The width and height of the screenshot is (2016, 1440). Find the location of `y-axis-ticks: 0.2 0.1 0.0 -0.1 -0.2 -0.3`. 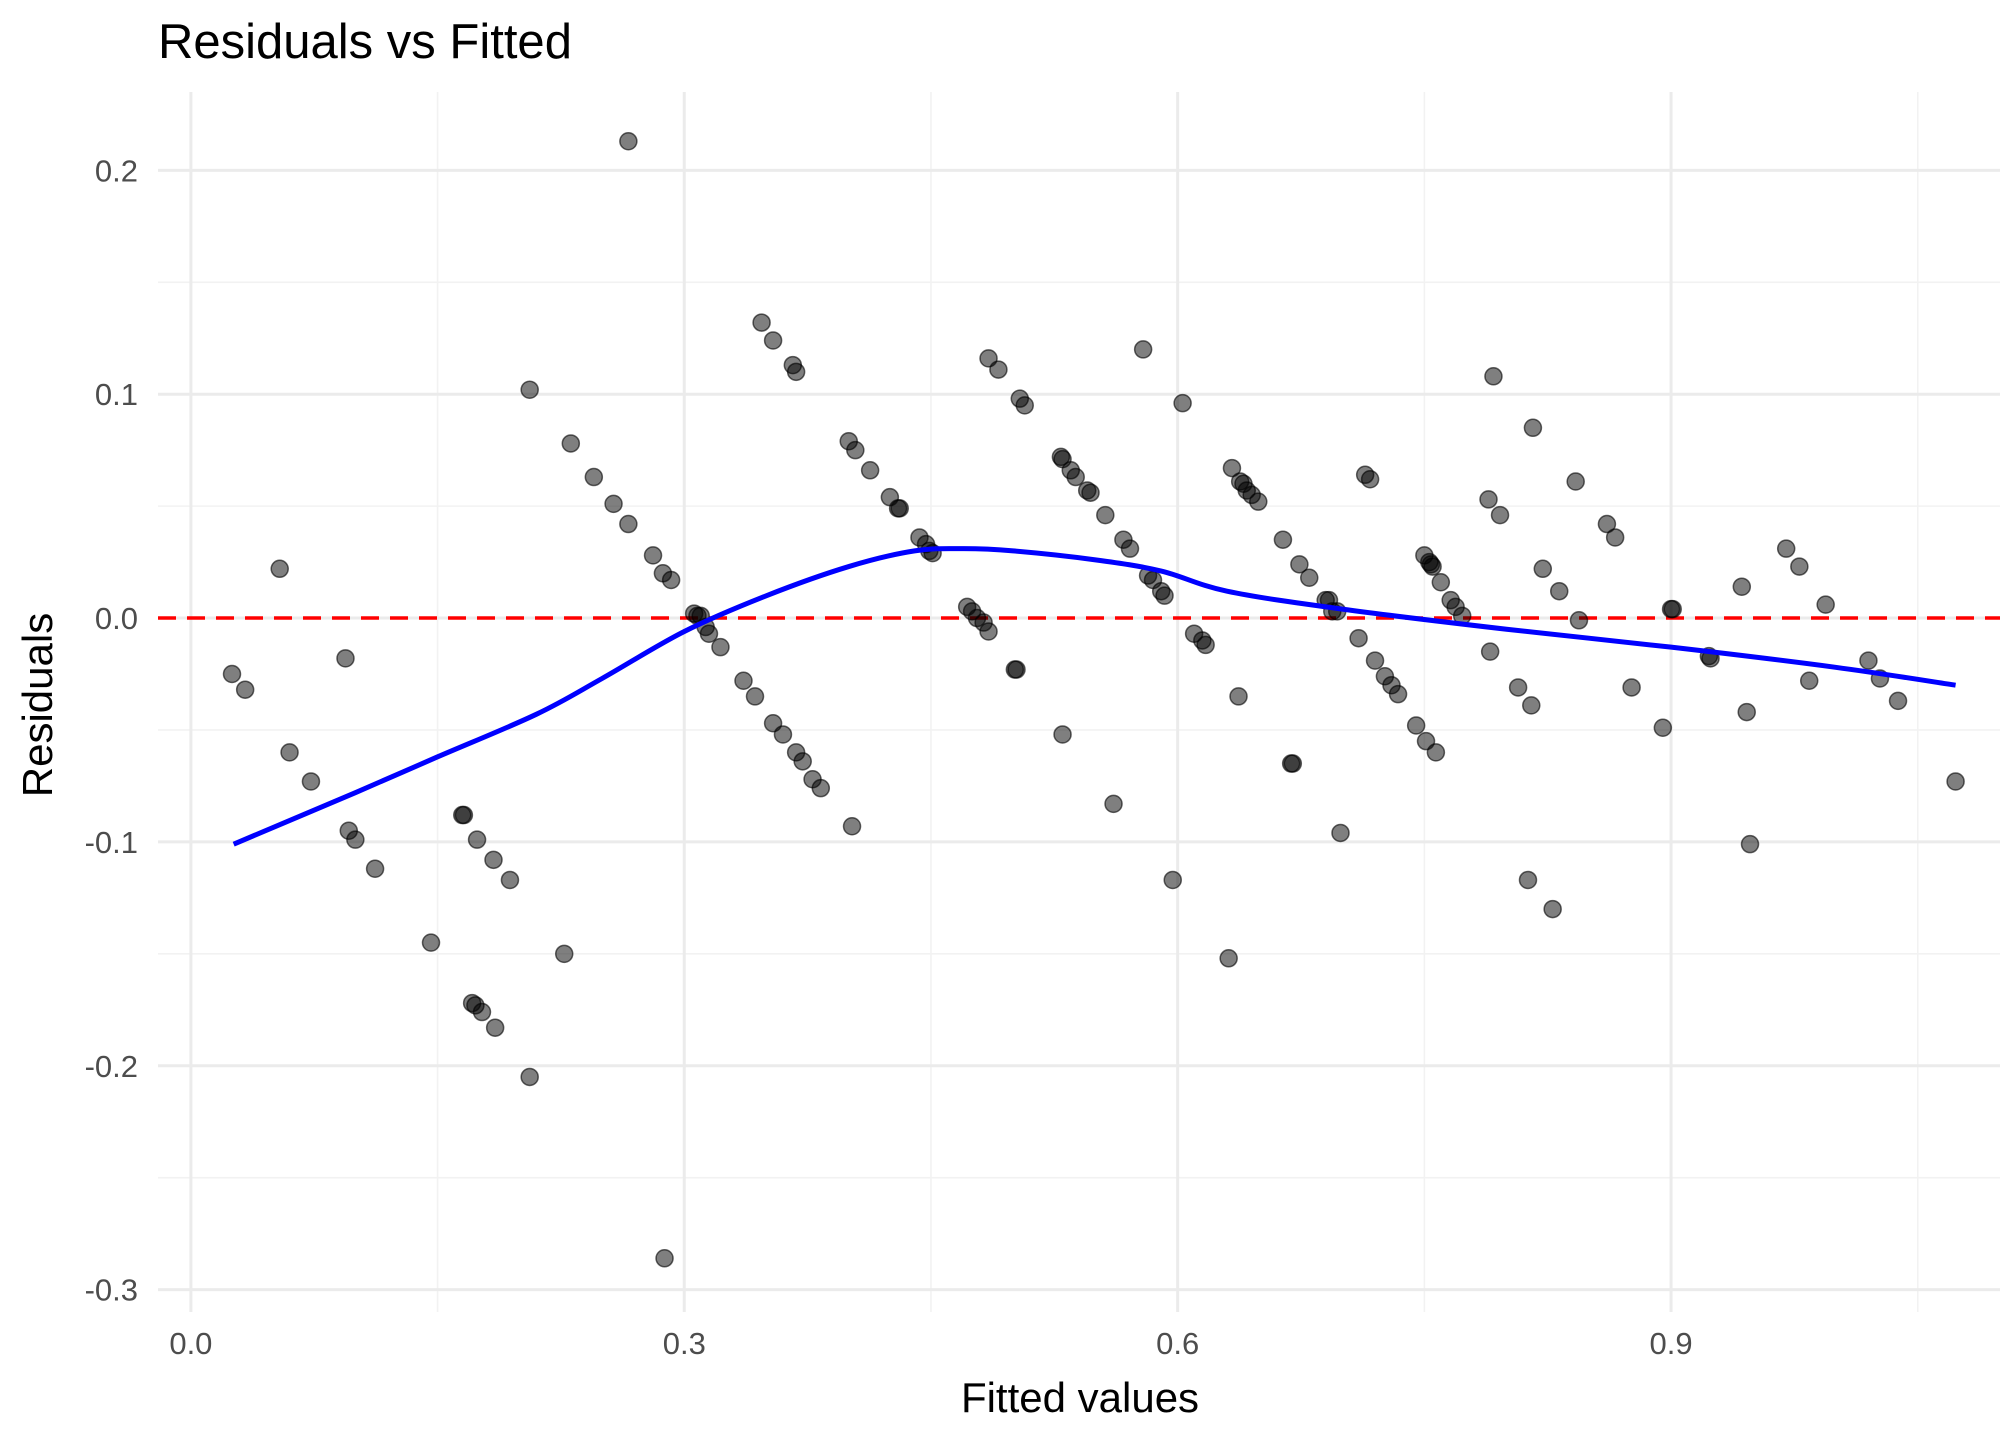

y-axis-ticks: 0.2 0.1 0.0 -0.1 -0.2 -0.3 is located at coordinates (111, 730).